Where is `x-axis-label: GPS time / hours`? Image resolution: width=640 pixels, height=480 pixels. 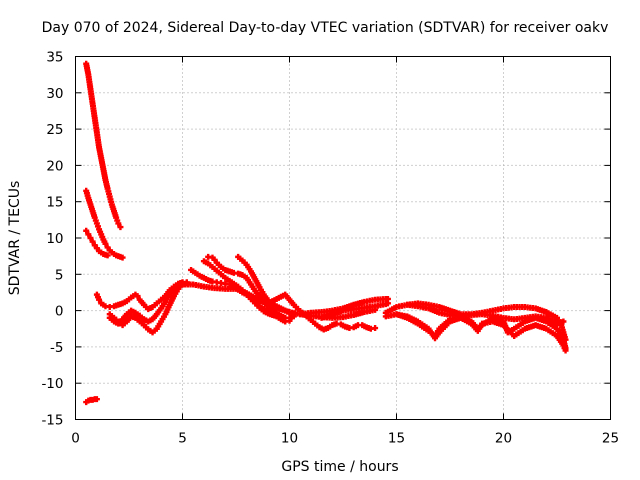
x-axis-label: GPS time / hours is located at coordinates (339, 467).